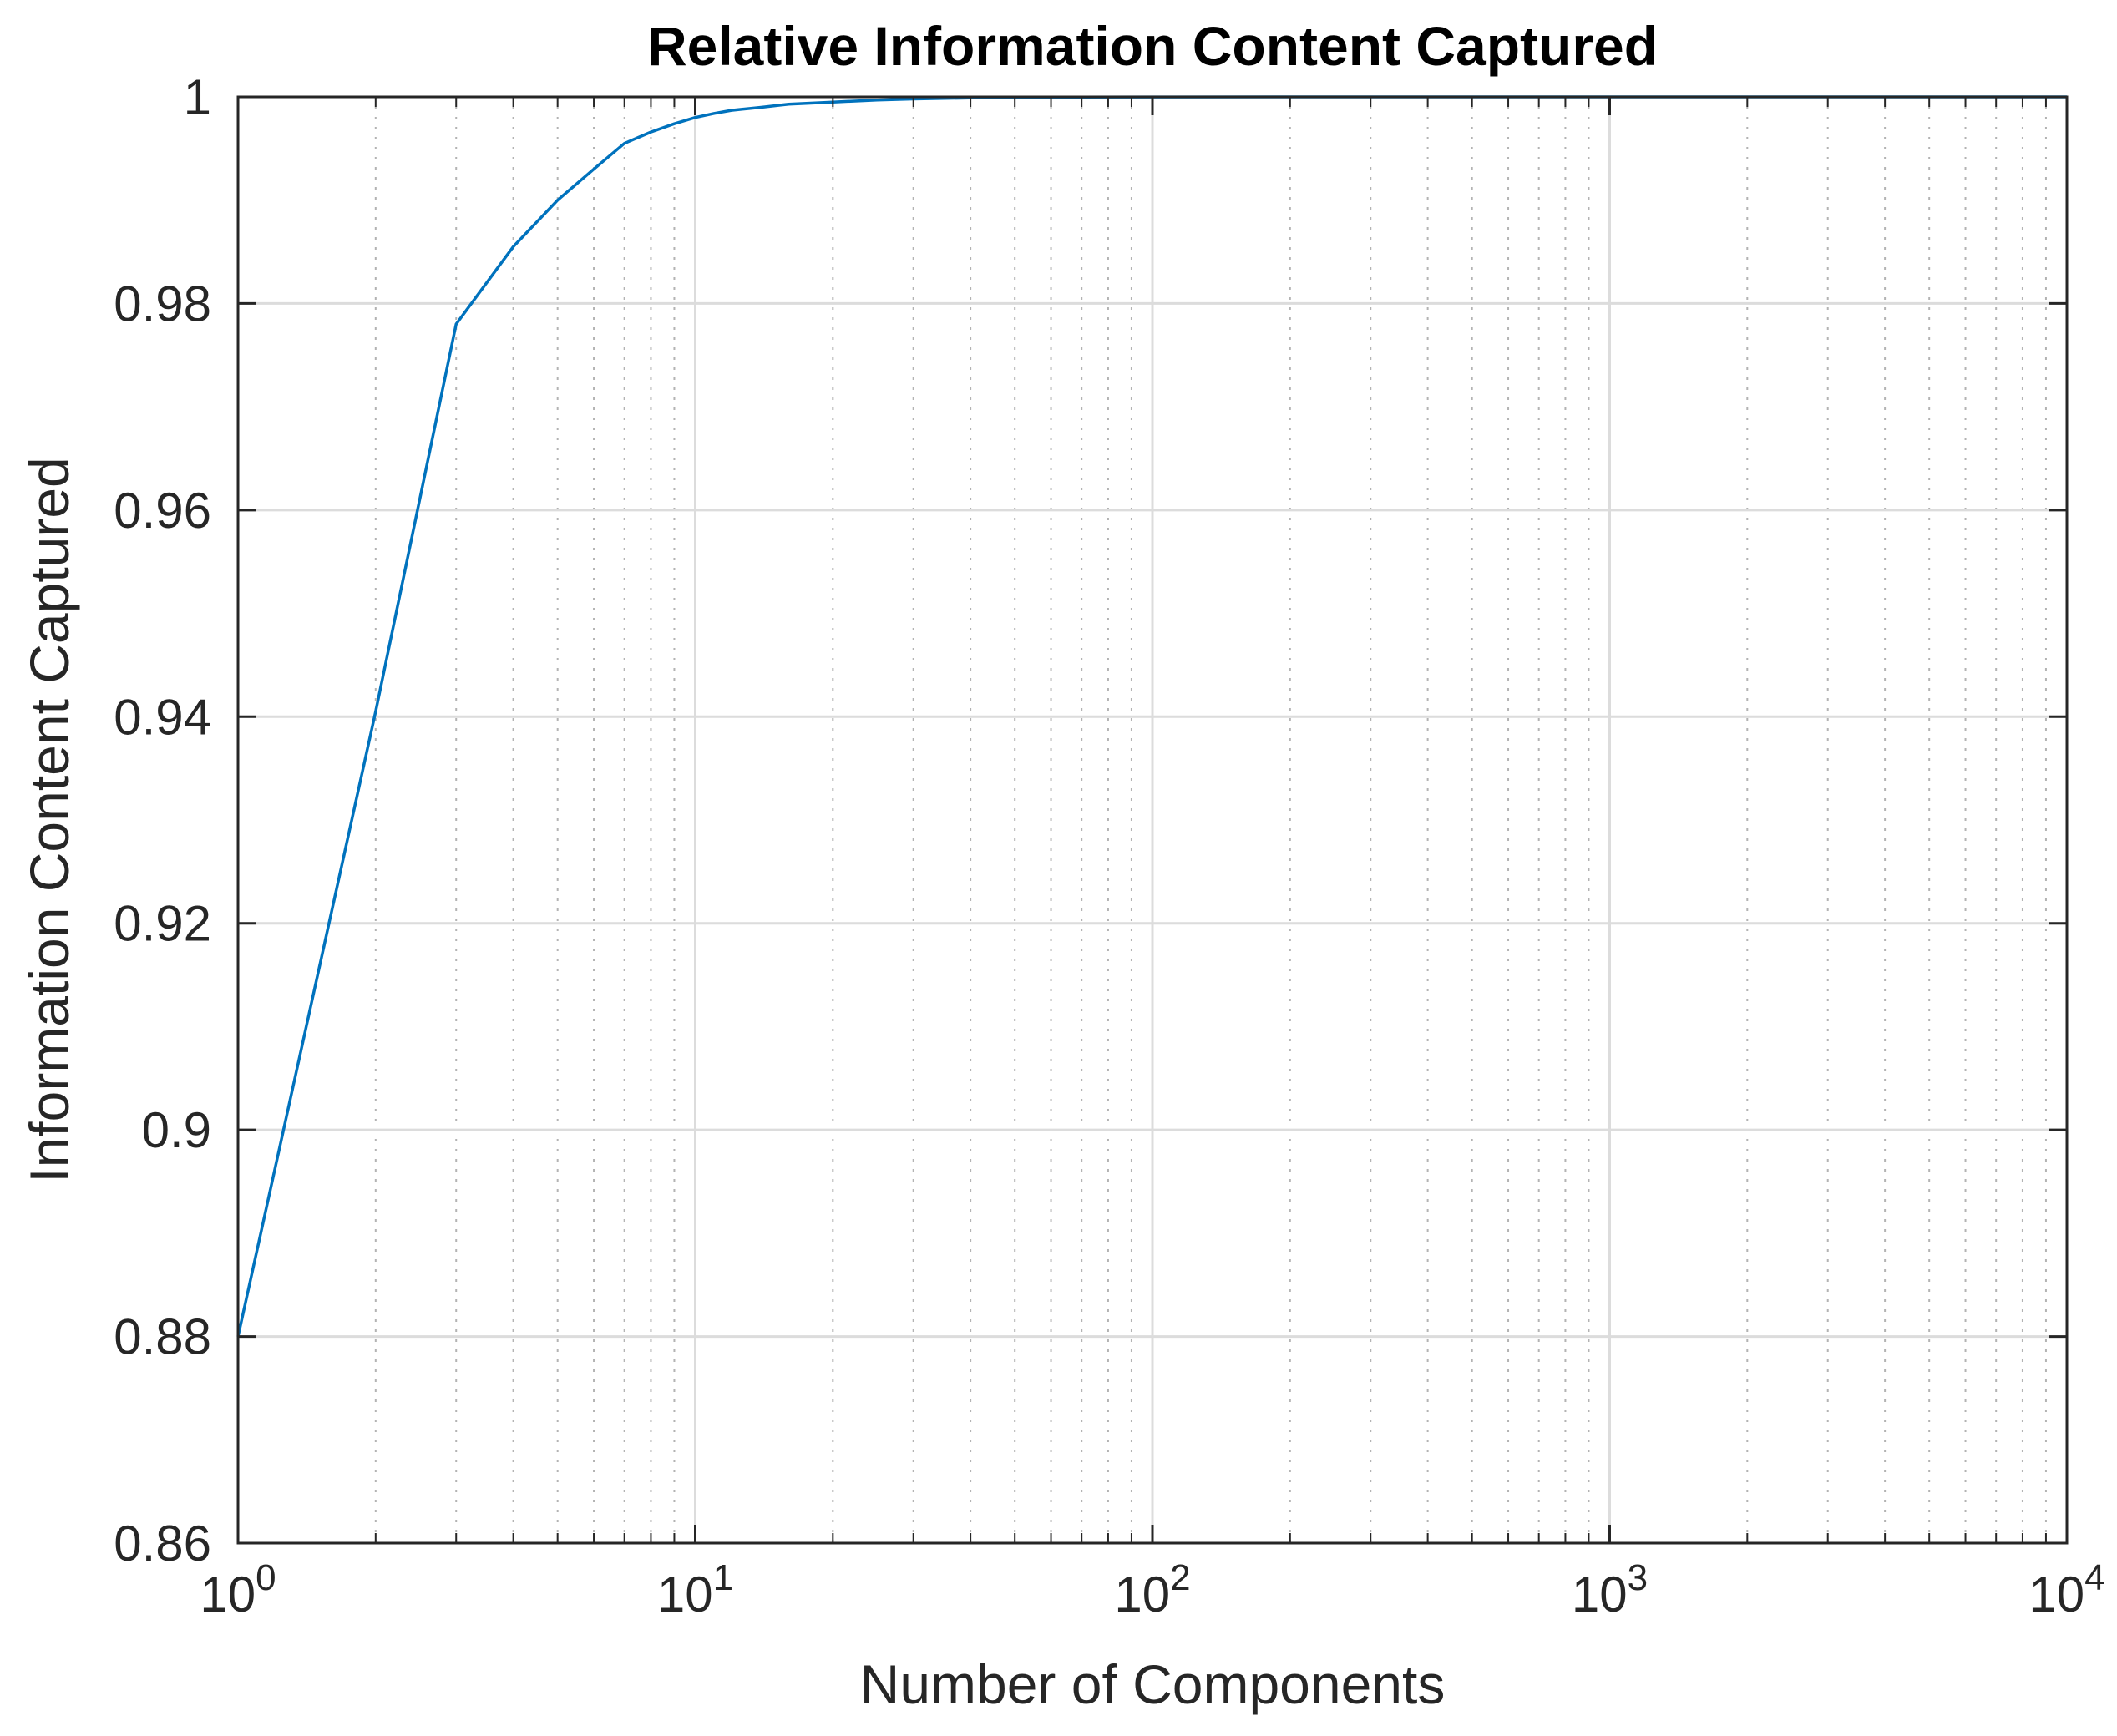 The width and height of the screenshot is (2117, 1736). I want to click on x-tick-label: 10⁴, so click(2066, 1589).